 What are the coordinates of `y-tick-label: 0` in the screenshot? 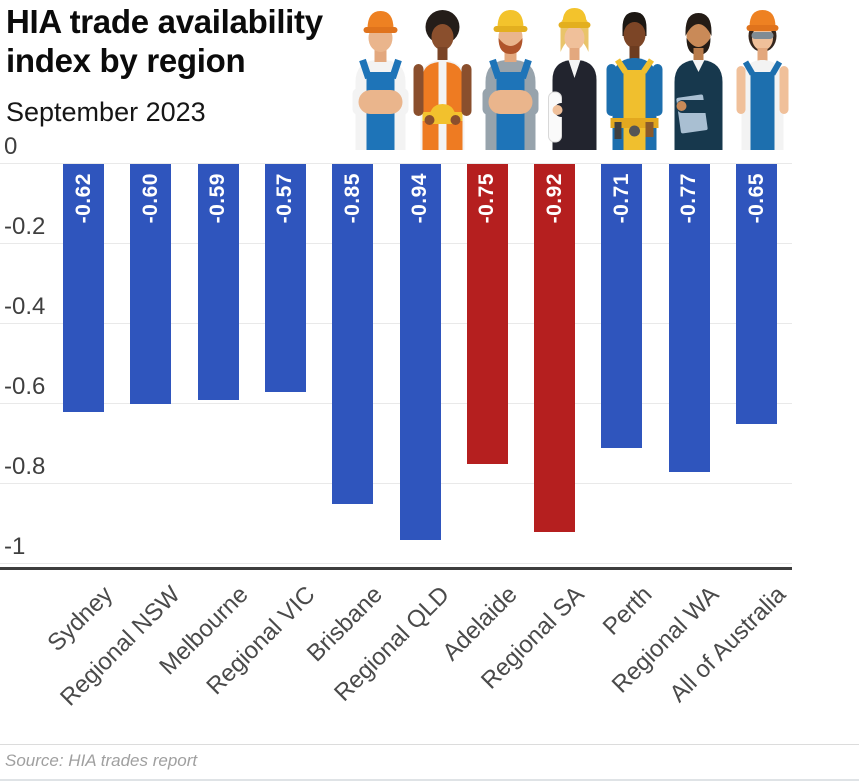 It's located at (11, 146).